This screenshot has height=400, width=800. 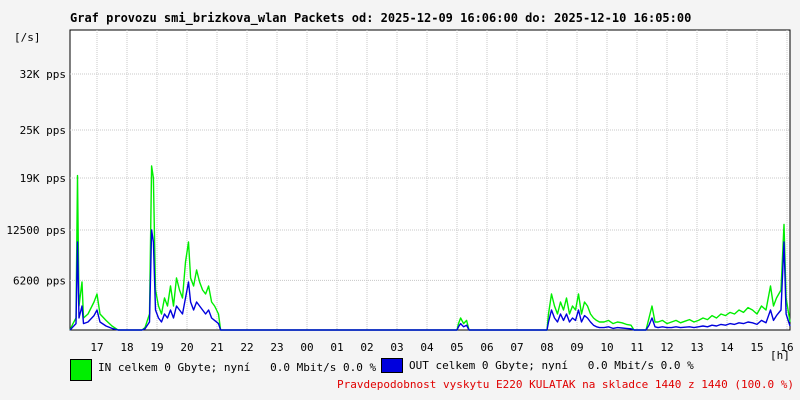 What do you see at coordinates (246, 347) in the screenshot?
I see `x-tick-label-5: 22` at bounding box center [246, 347].